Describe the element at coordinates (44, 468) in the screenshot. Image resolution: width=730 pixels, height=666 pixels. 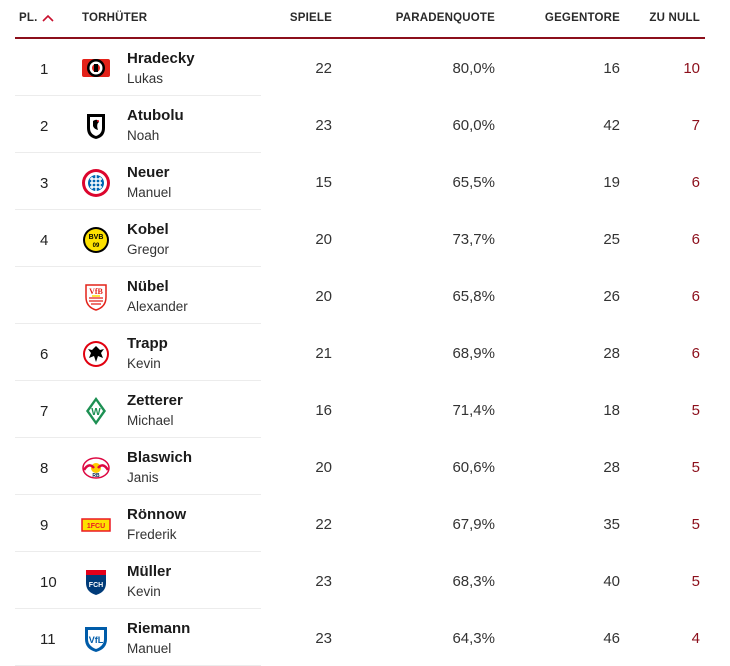
I see `rank-cell: 8` at that location.